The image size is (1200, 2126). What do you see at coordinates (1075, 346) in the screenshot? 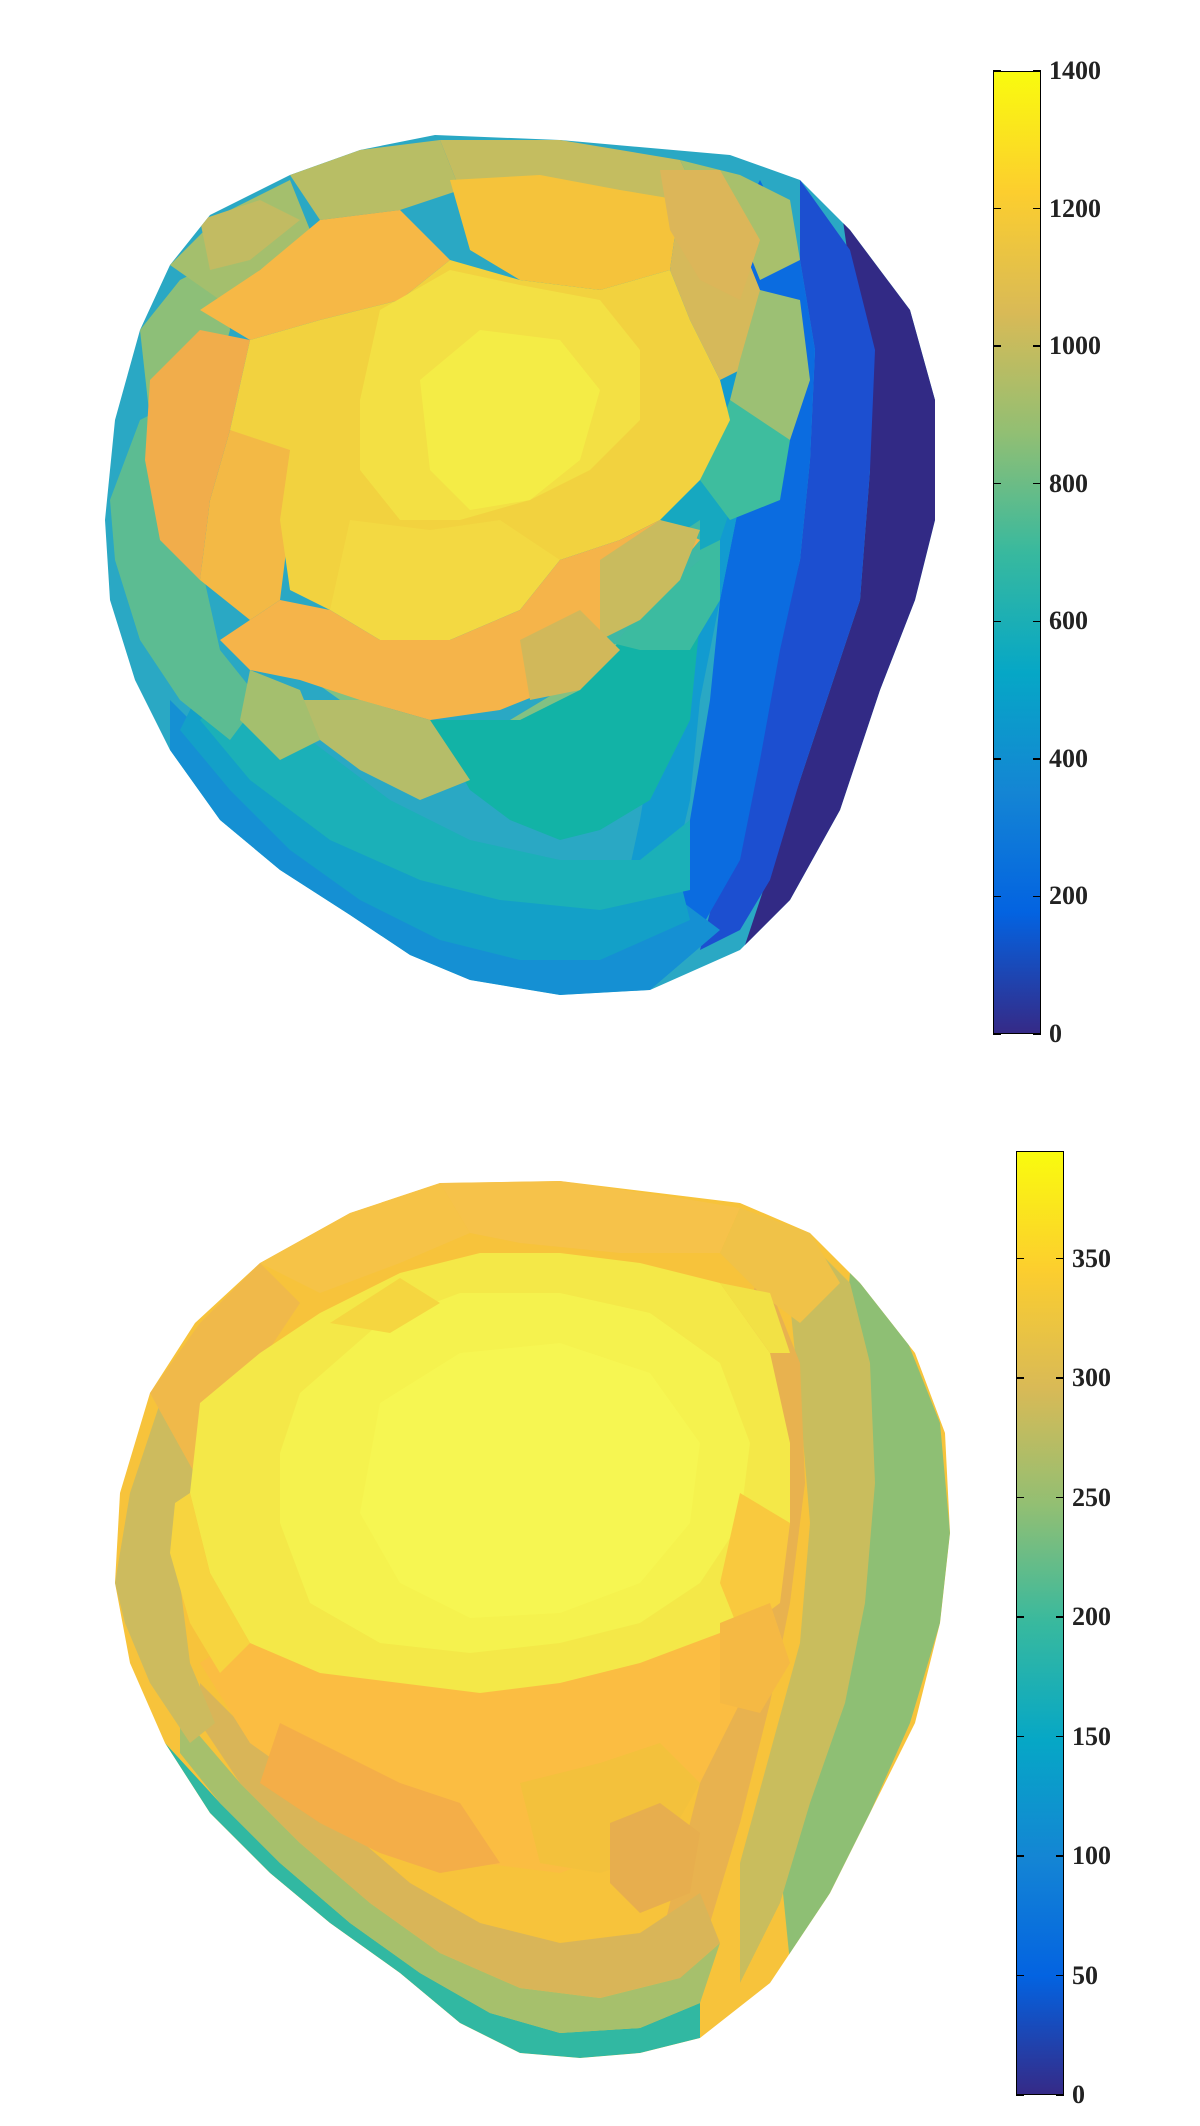
I see `colorbar-tick-label: 1000` at bounding box center [1075, 346].